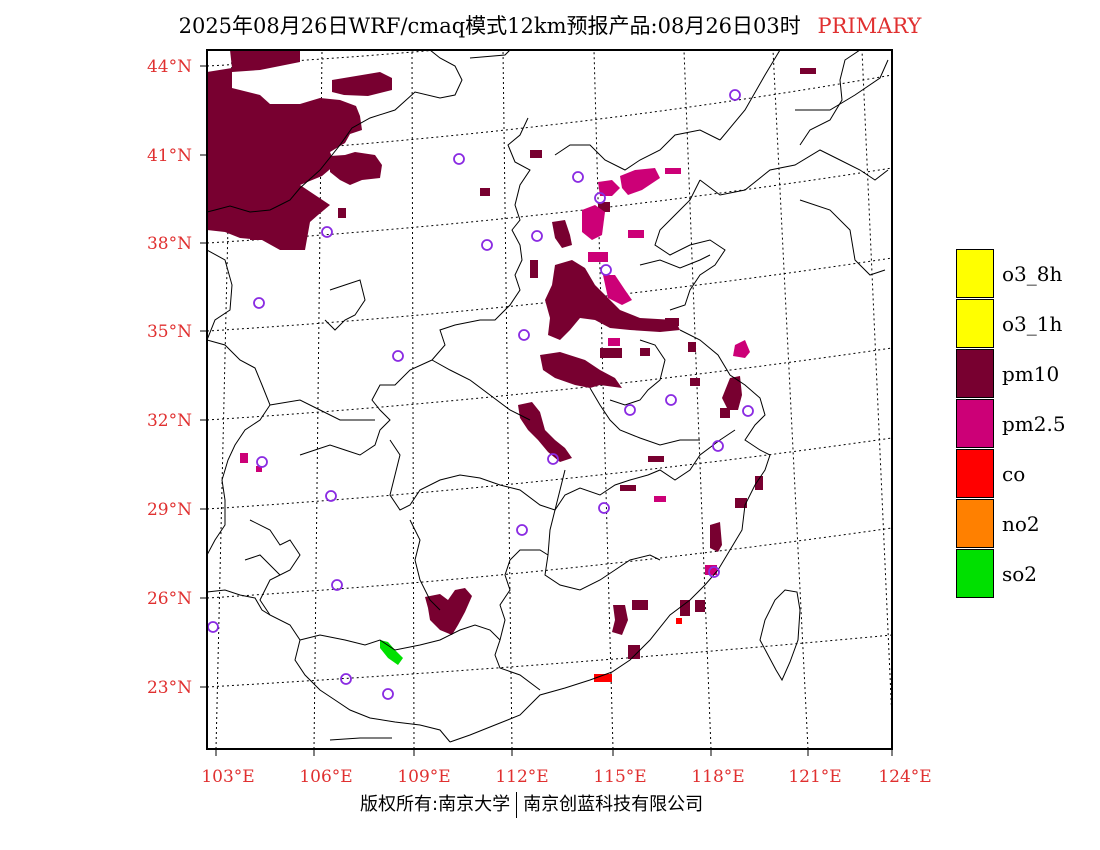 This screenshot has width=1100, height=850. Describe the element at coordinates (869, 26) in the screenshot. I see `primary-tag: PRIMARY` at that location.